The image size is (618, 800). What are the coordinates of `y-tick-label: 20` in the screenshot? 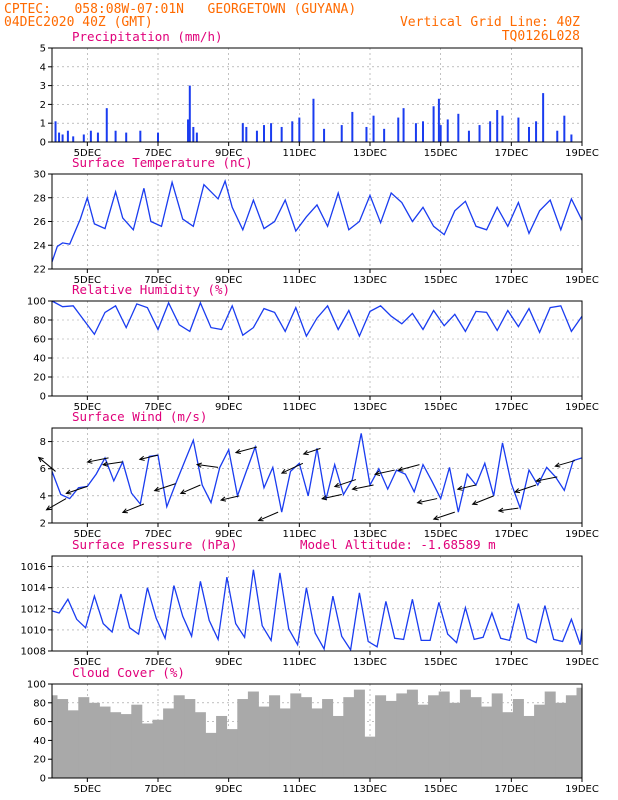 It's located at (39, 378).